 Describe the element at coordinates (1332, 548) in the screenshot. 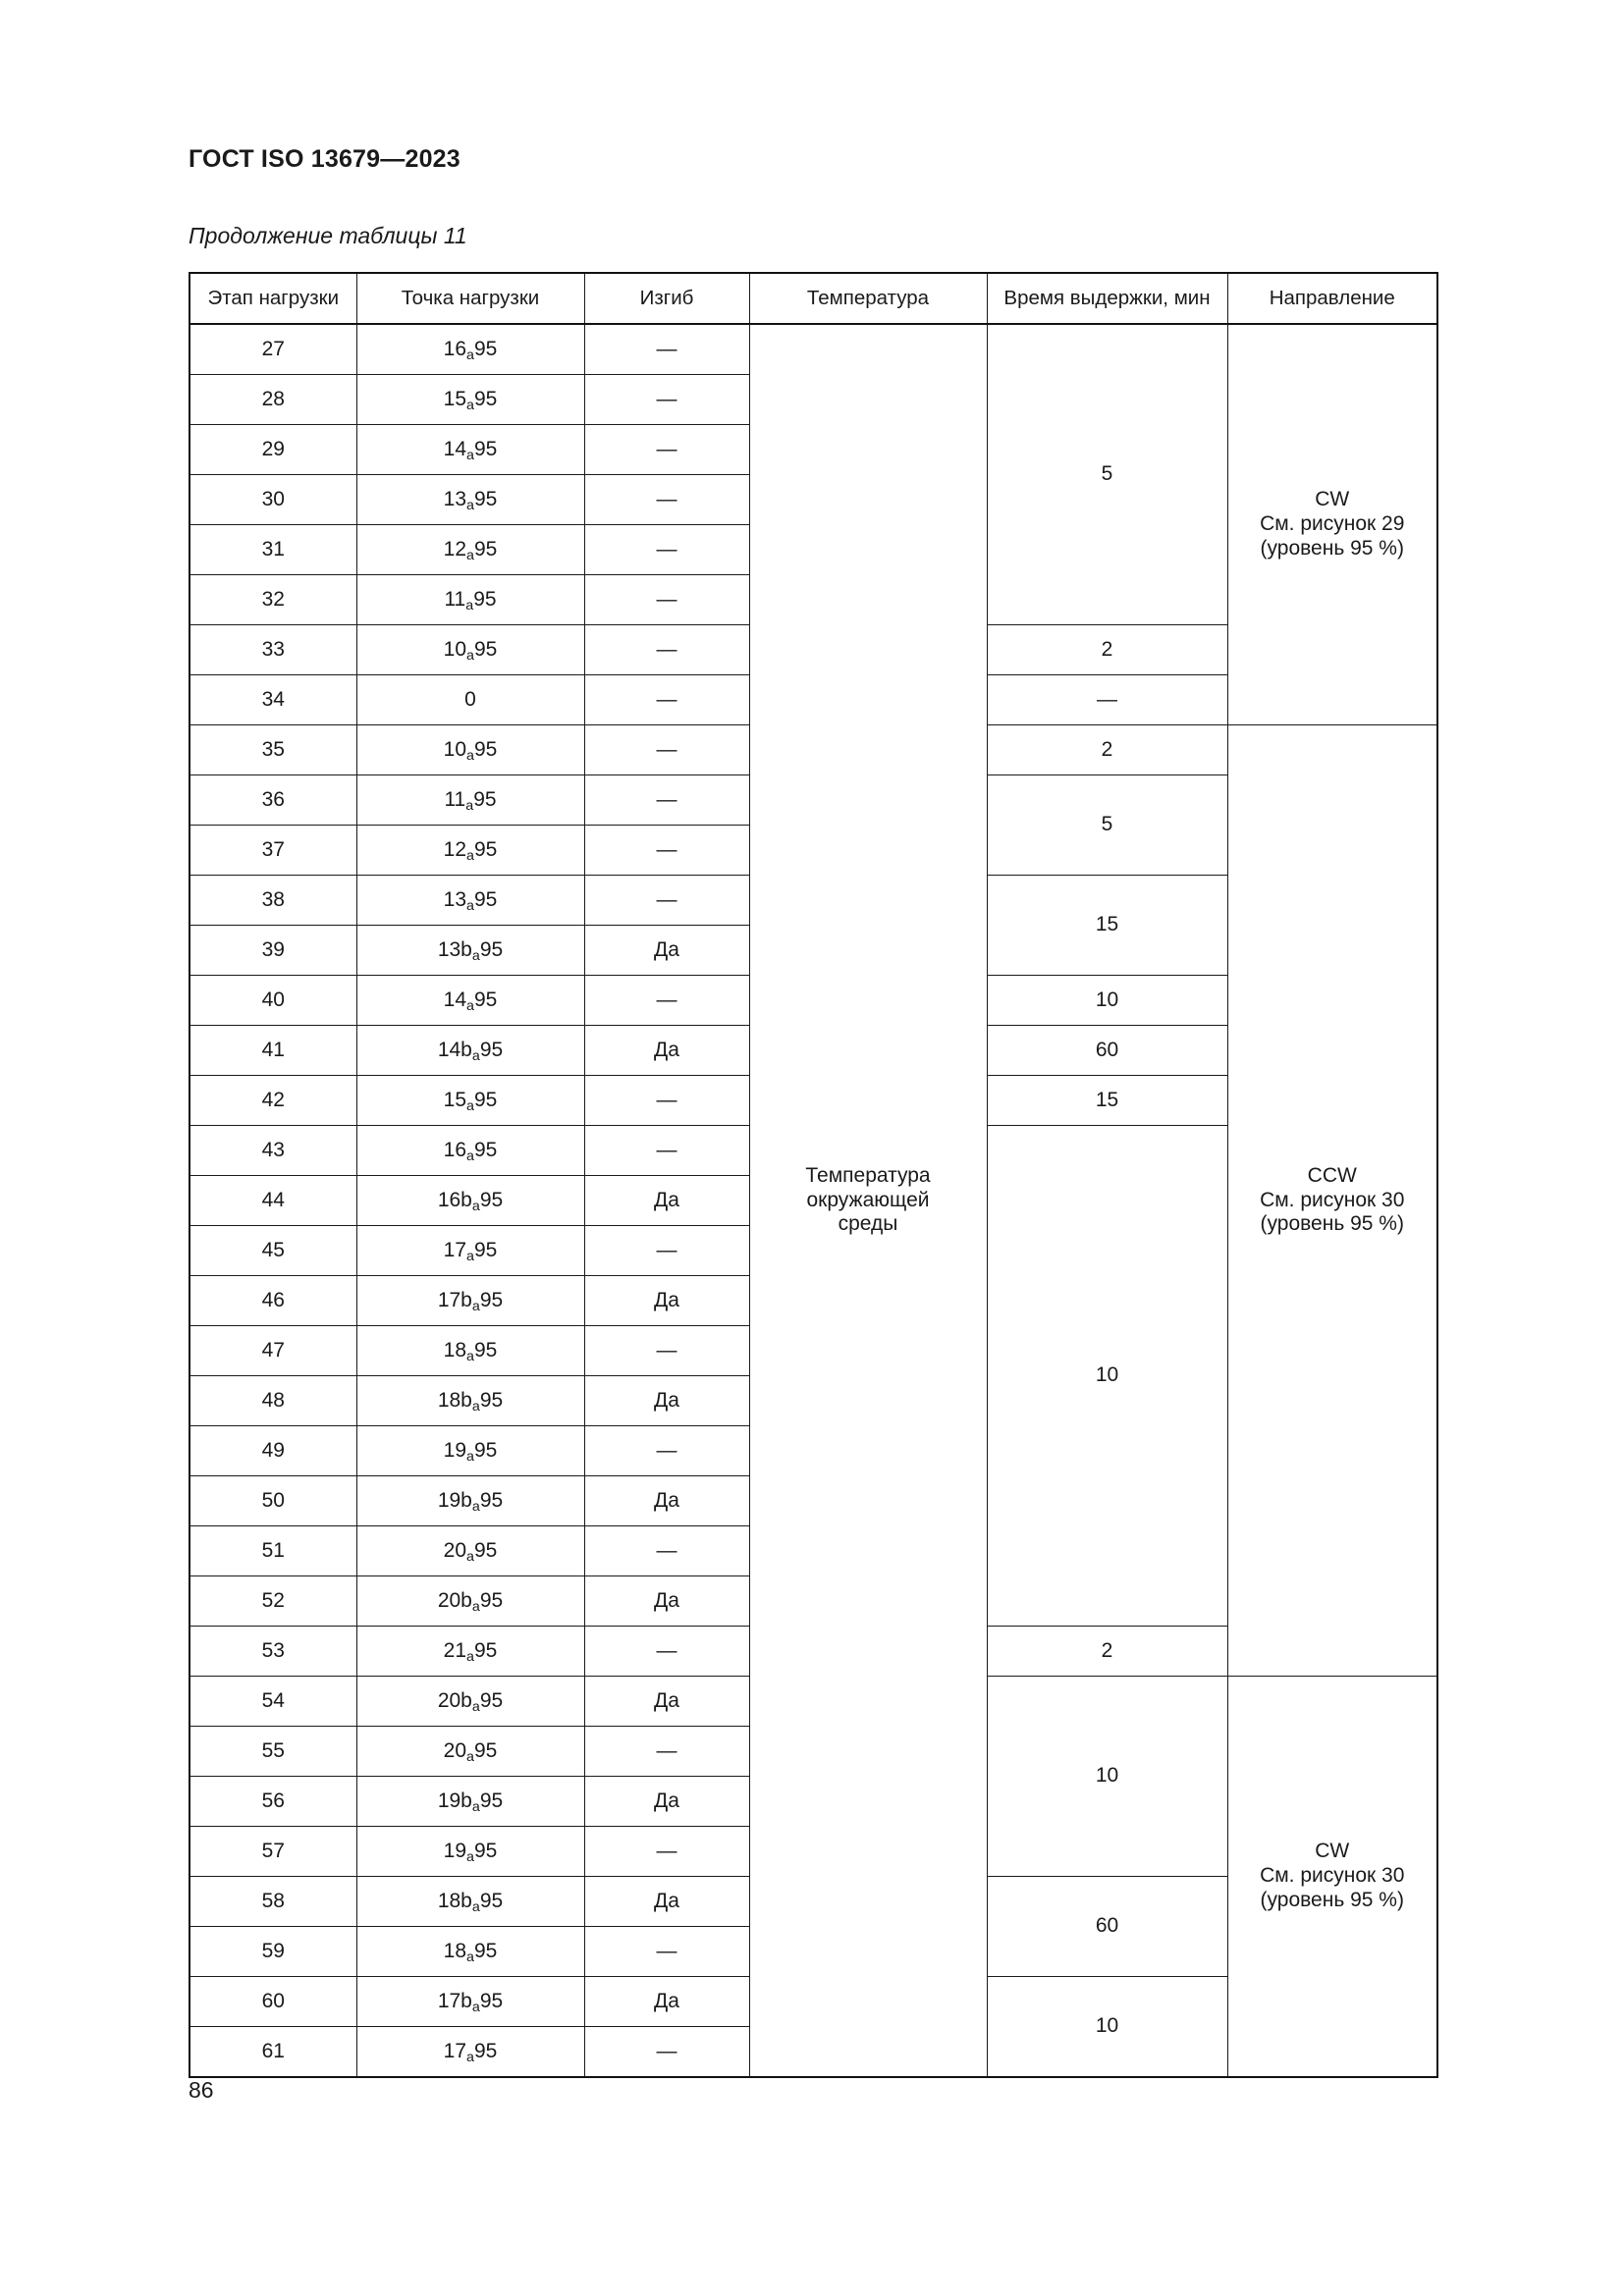

I see `direction-text-line: (уровень 95 %)` at that location.